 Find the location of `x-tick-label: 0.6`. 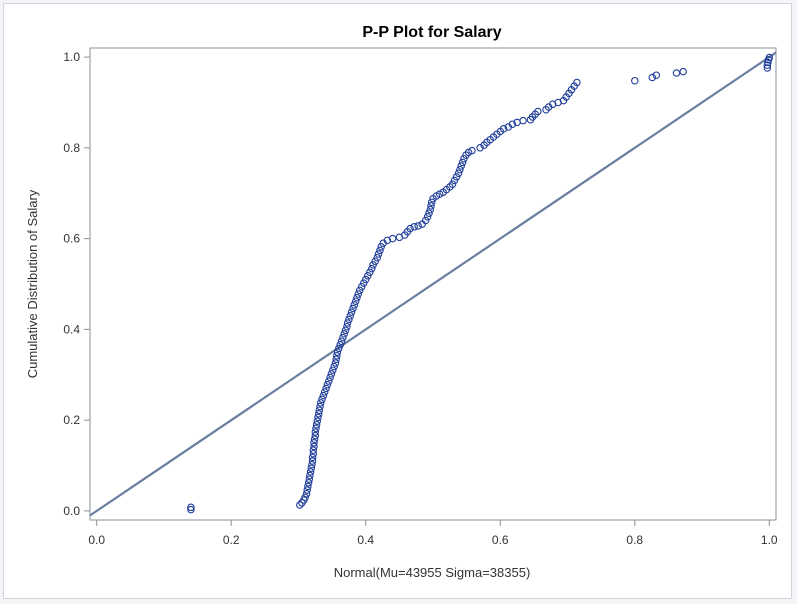

x-tick-label: 0.6 is located at coordinates (500, 540).